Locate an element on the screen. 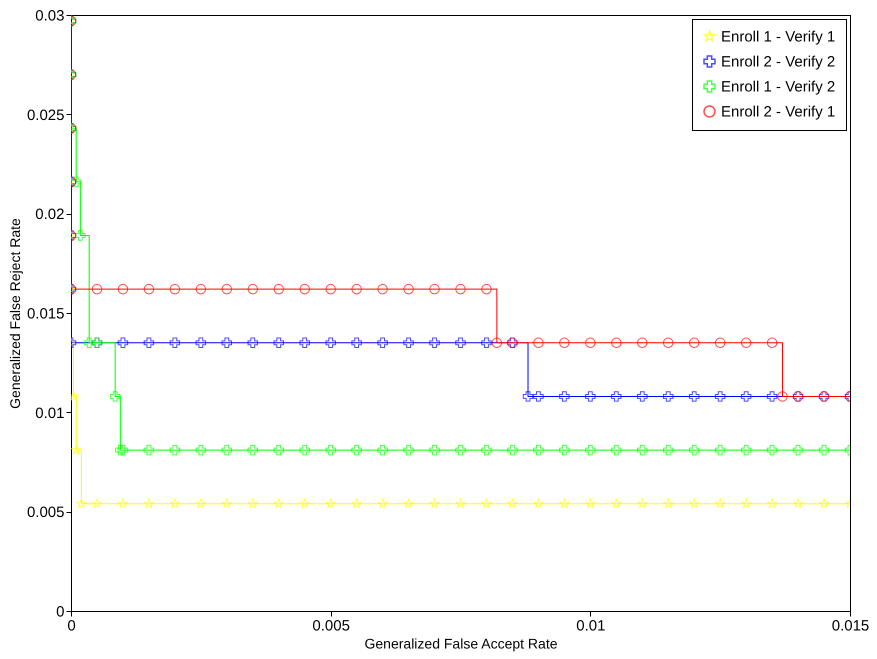 This screenshot has height=659, width=877. y-tick-label: 0.015 is located at coordinates (45, 314).